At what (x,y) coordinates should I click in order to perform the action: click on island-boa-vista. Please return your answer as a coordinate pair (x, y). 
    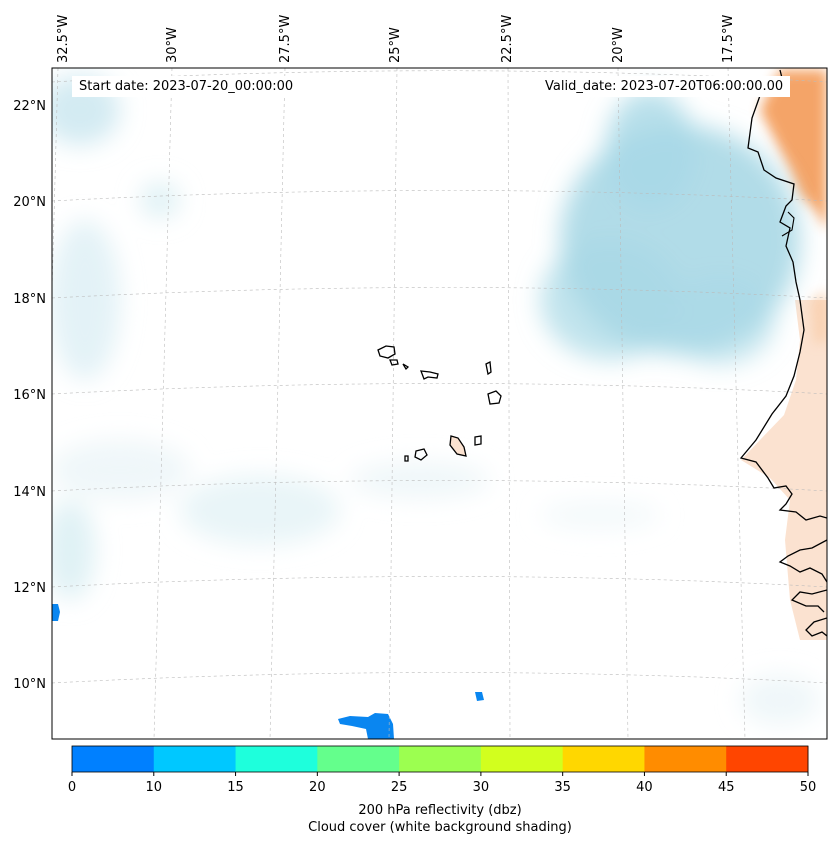
    Looking at the image, I should click on (494, 397).